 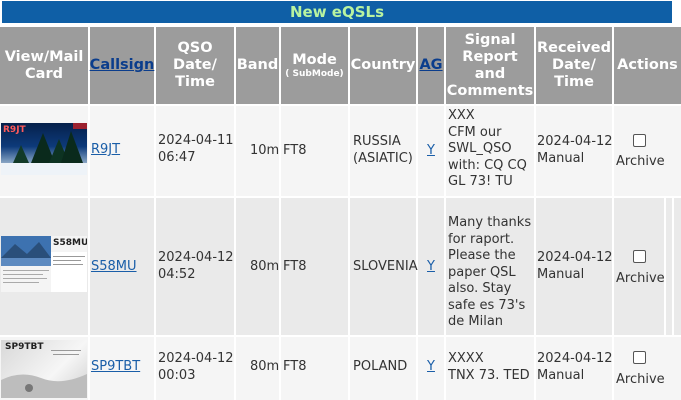 I want to click on sort-ag-link: AG, so click(x=431, y=65).